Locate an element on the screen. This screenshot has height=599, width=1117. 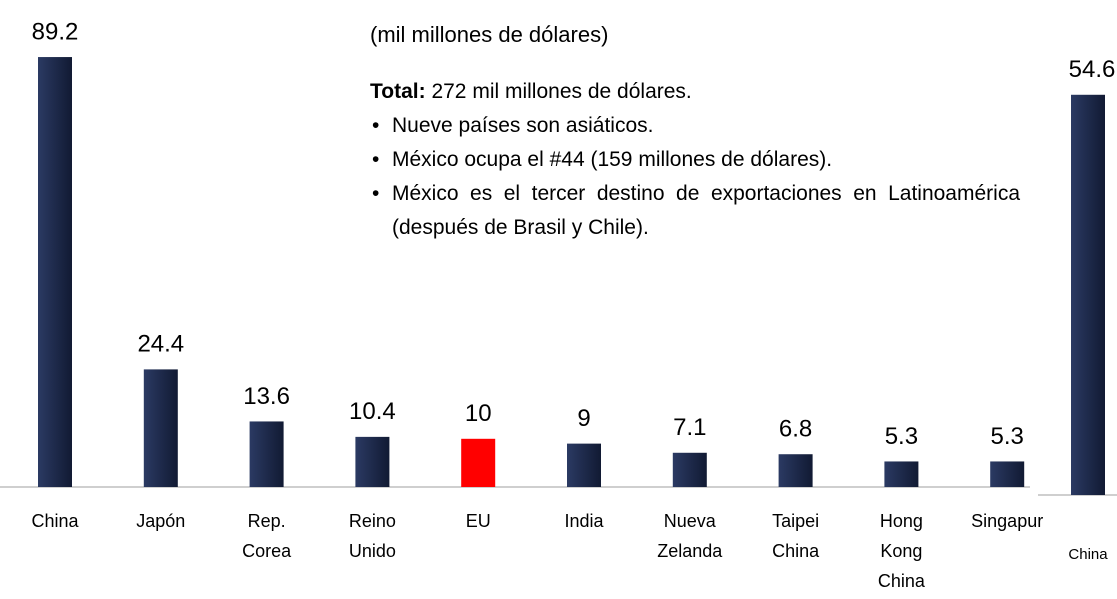
x-tick-label: India is located at coordinates (584, 521).